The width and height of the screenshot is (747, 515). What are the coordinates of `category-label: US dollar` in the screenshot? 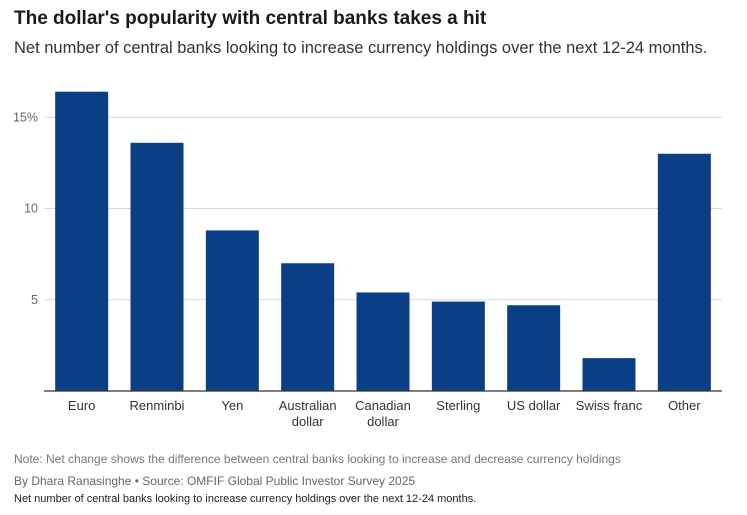 It's located at (534, 405).